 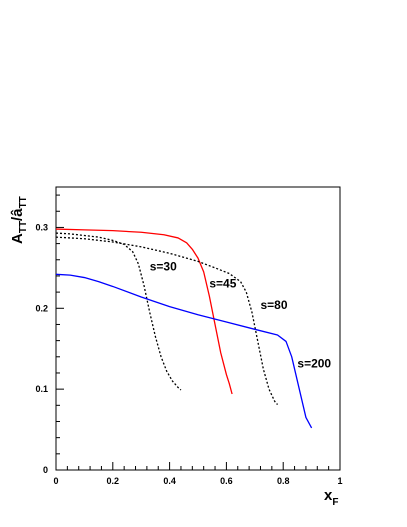 What do you see at coordinates (45, 470) in the screenshot?
I see `y-tick-label: 0` at bounding box center [45, 470].